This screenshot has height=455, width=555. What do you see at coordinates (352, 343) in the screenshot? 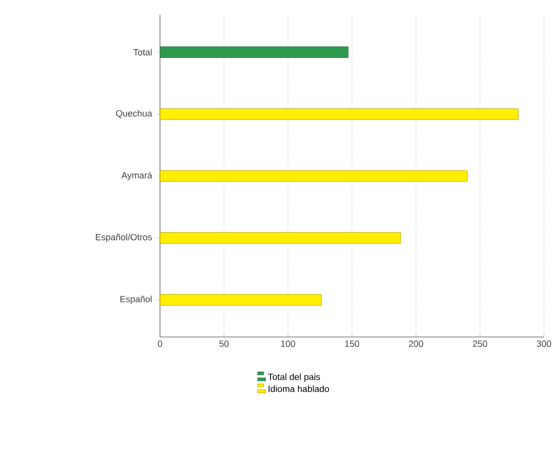
I see `x-tick-label: 150` at bounding box center [352, 343].